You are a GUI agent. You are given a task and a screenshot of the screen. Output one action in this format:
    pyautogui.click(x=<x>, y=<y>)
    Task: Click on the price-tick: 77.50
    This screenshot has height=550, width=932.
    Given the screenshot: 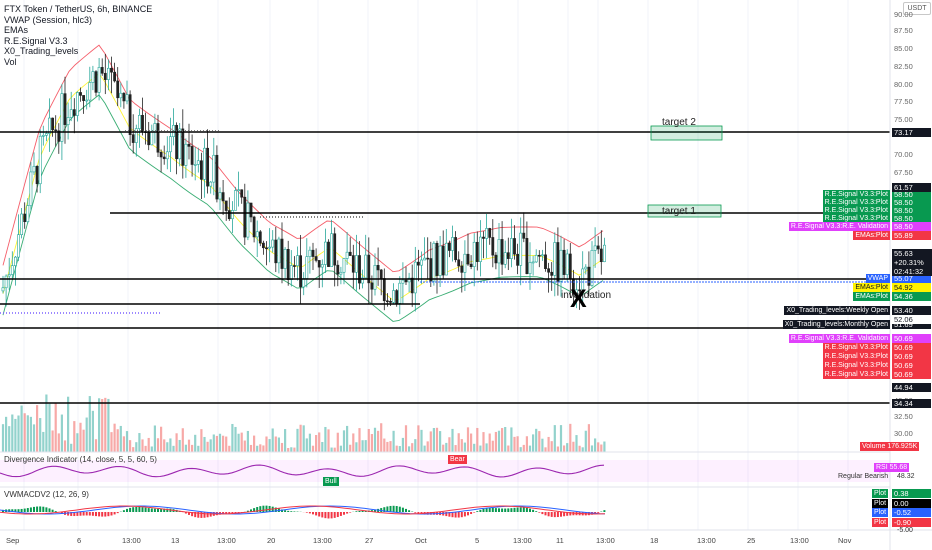 What is the action you would take?
    pyautogui.click(x=903, y=101)
    